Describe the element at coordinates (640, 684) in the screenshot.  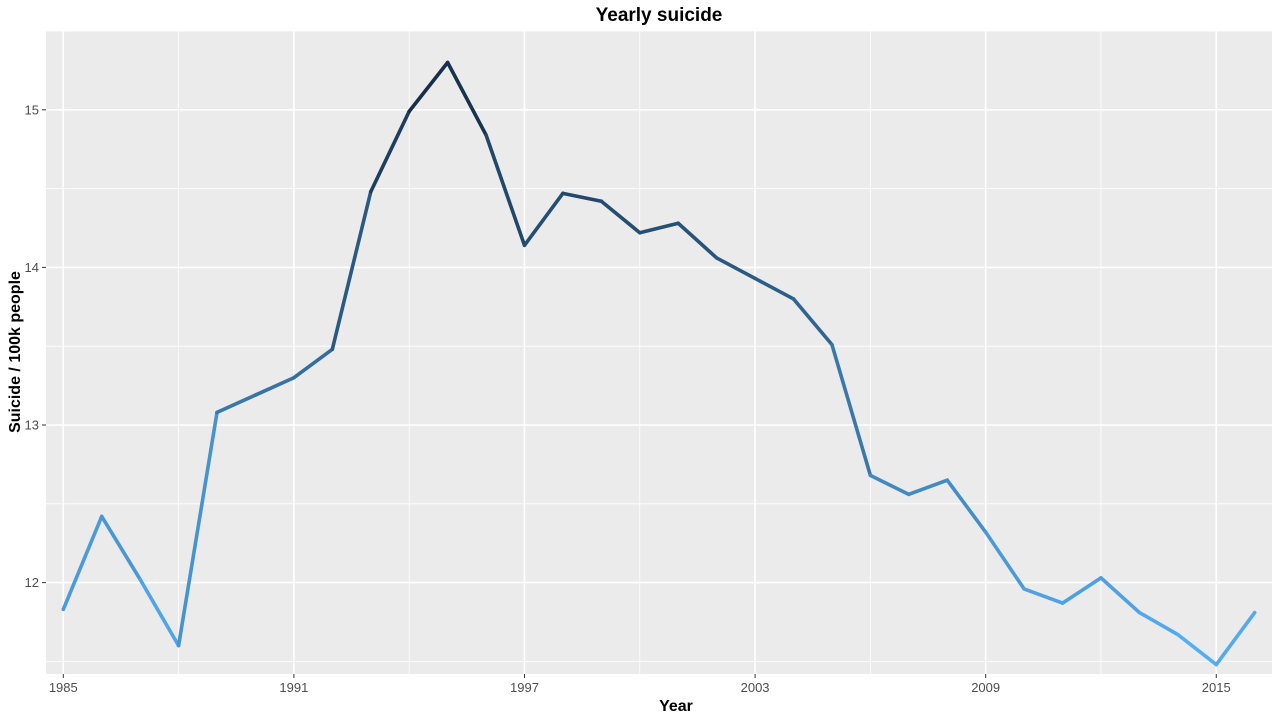
I see `x-axis-ticks: 1985 1991 1997 2003 2009 2015` at that location.